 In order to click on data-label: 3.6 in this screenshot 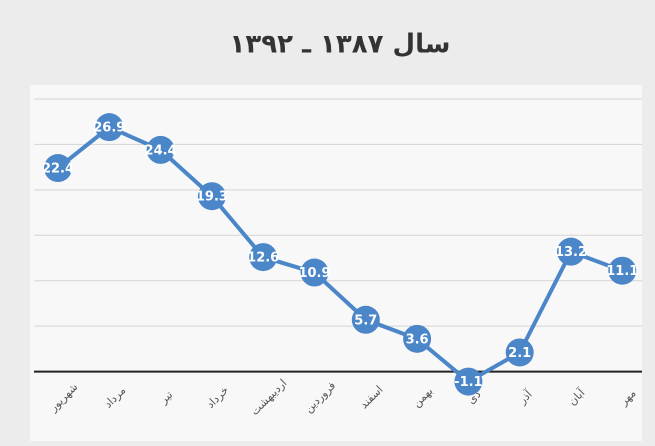, I will do `click(417, 339)`.